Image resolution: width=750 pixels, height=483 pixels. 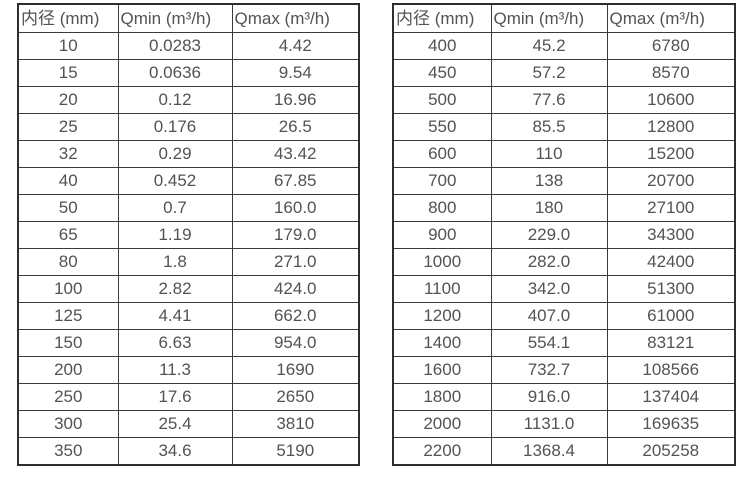 What do you see at coordinates (188, 181) in the screenshot?
I see `table-row: 40 0.452 67.85` at bounding box center [188, 181].